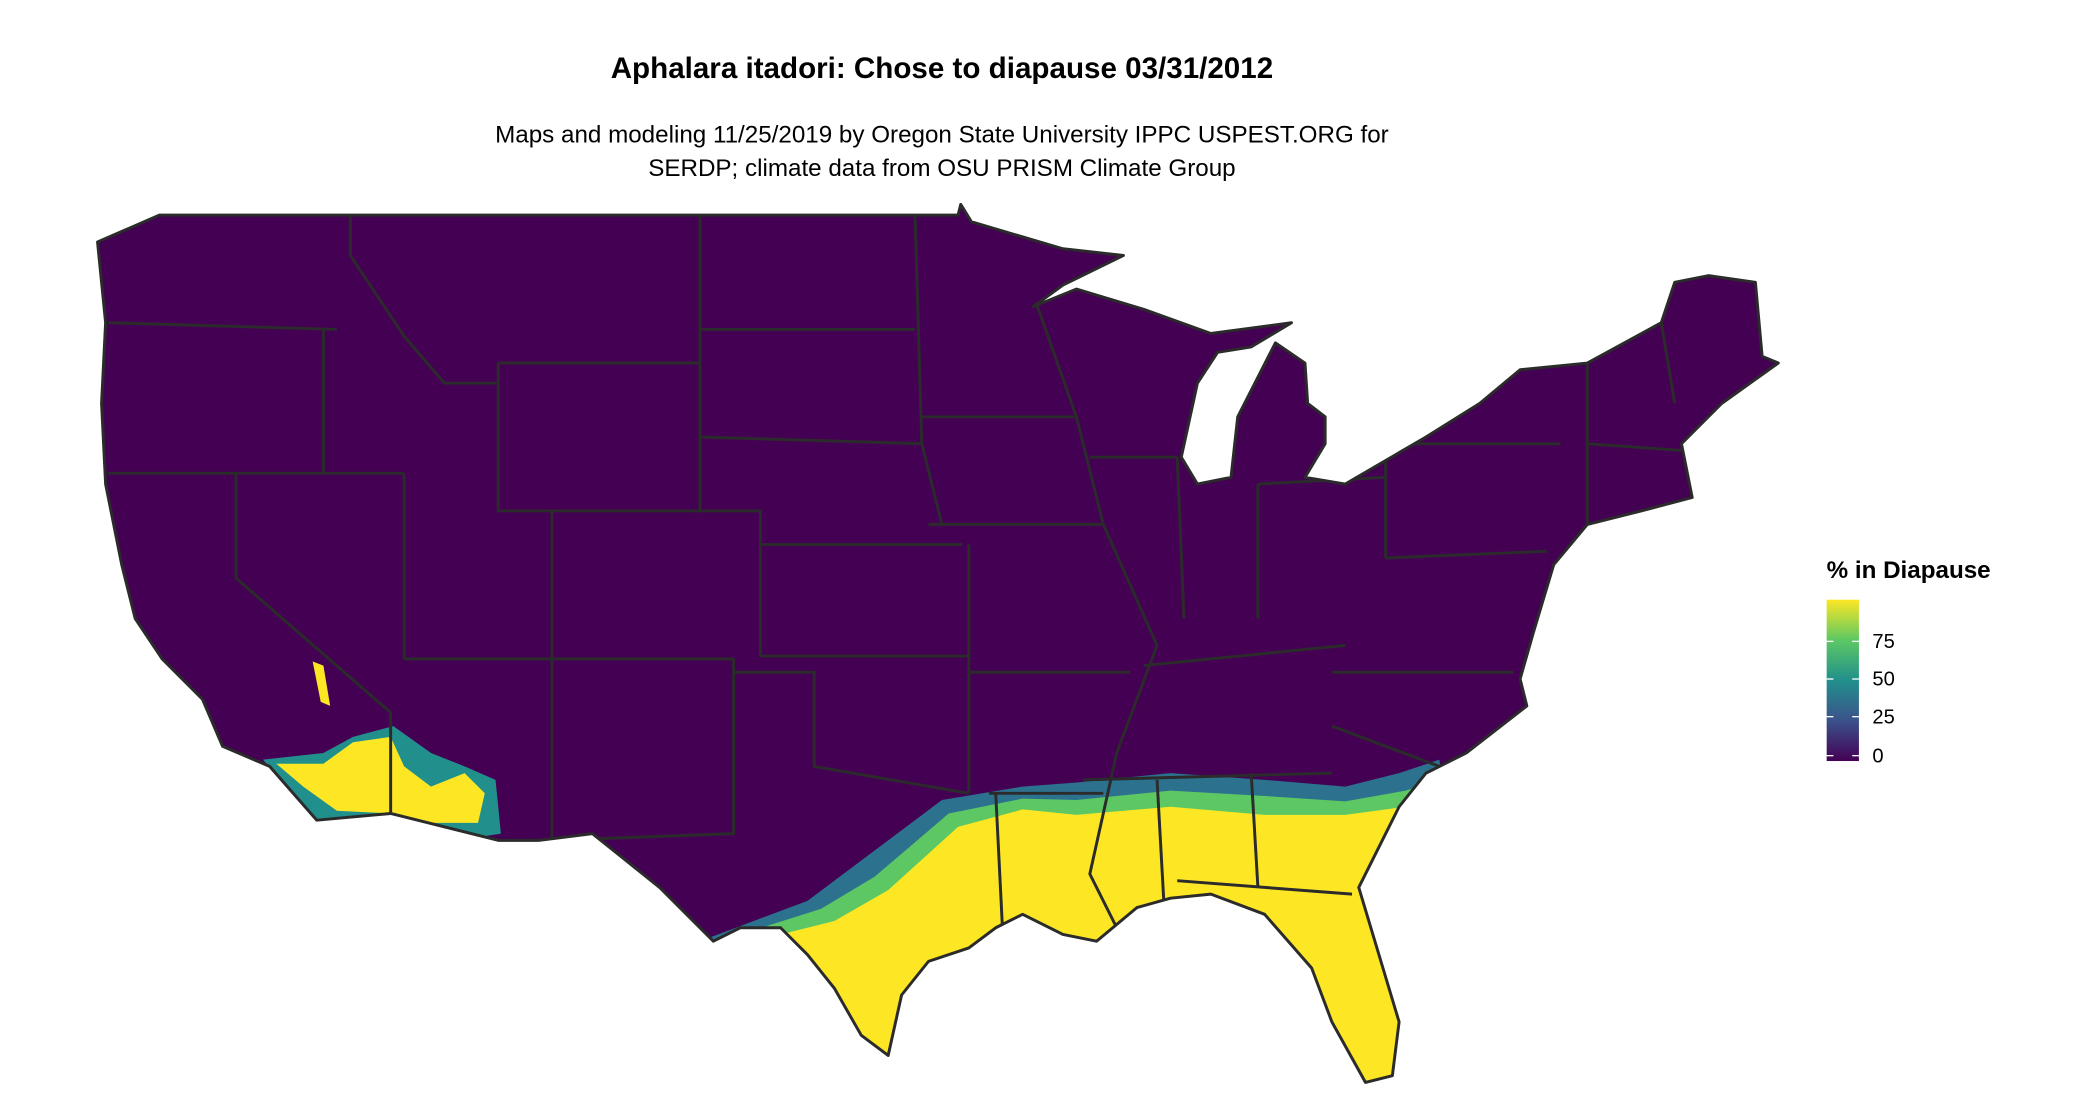 This screenshot has height=1116, width=2099. I want to click on owens-valley-high, so click(321, 683).